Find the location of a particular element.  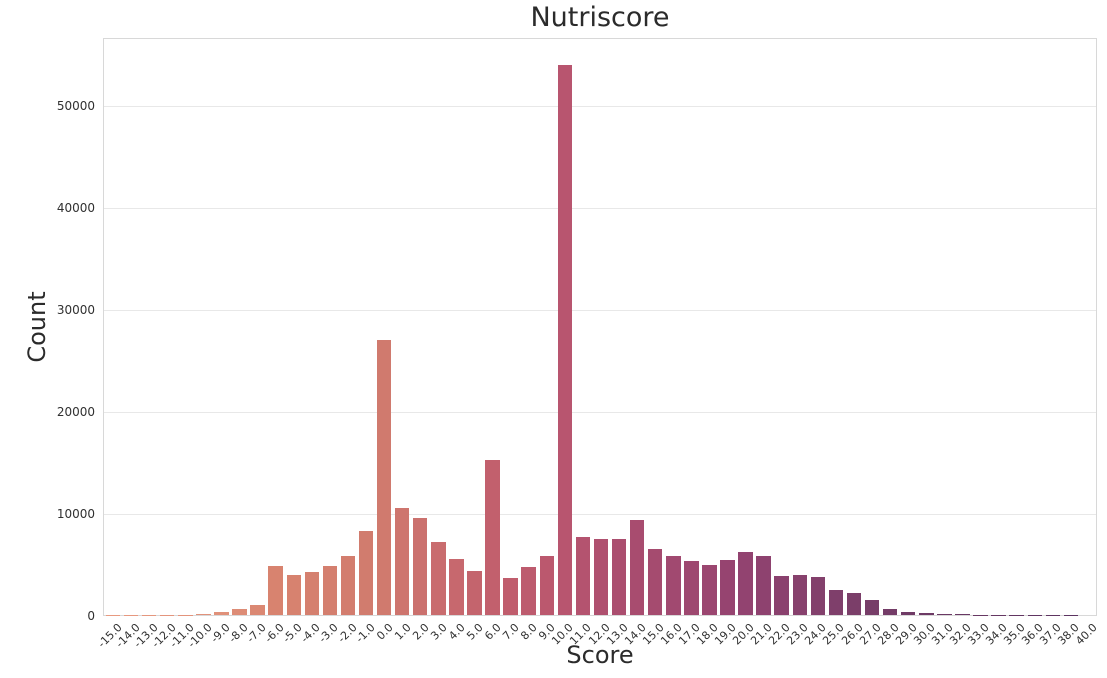

bar-1.0 is located at coordinates (402, 561).